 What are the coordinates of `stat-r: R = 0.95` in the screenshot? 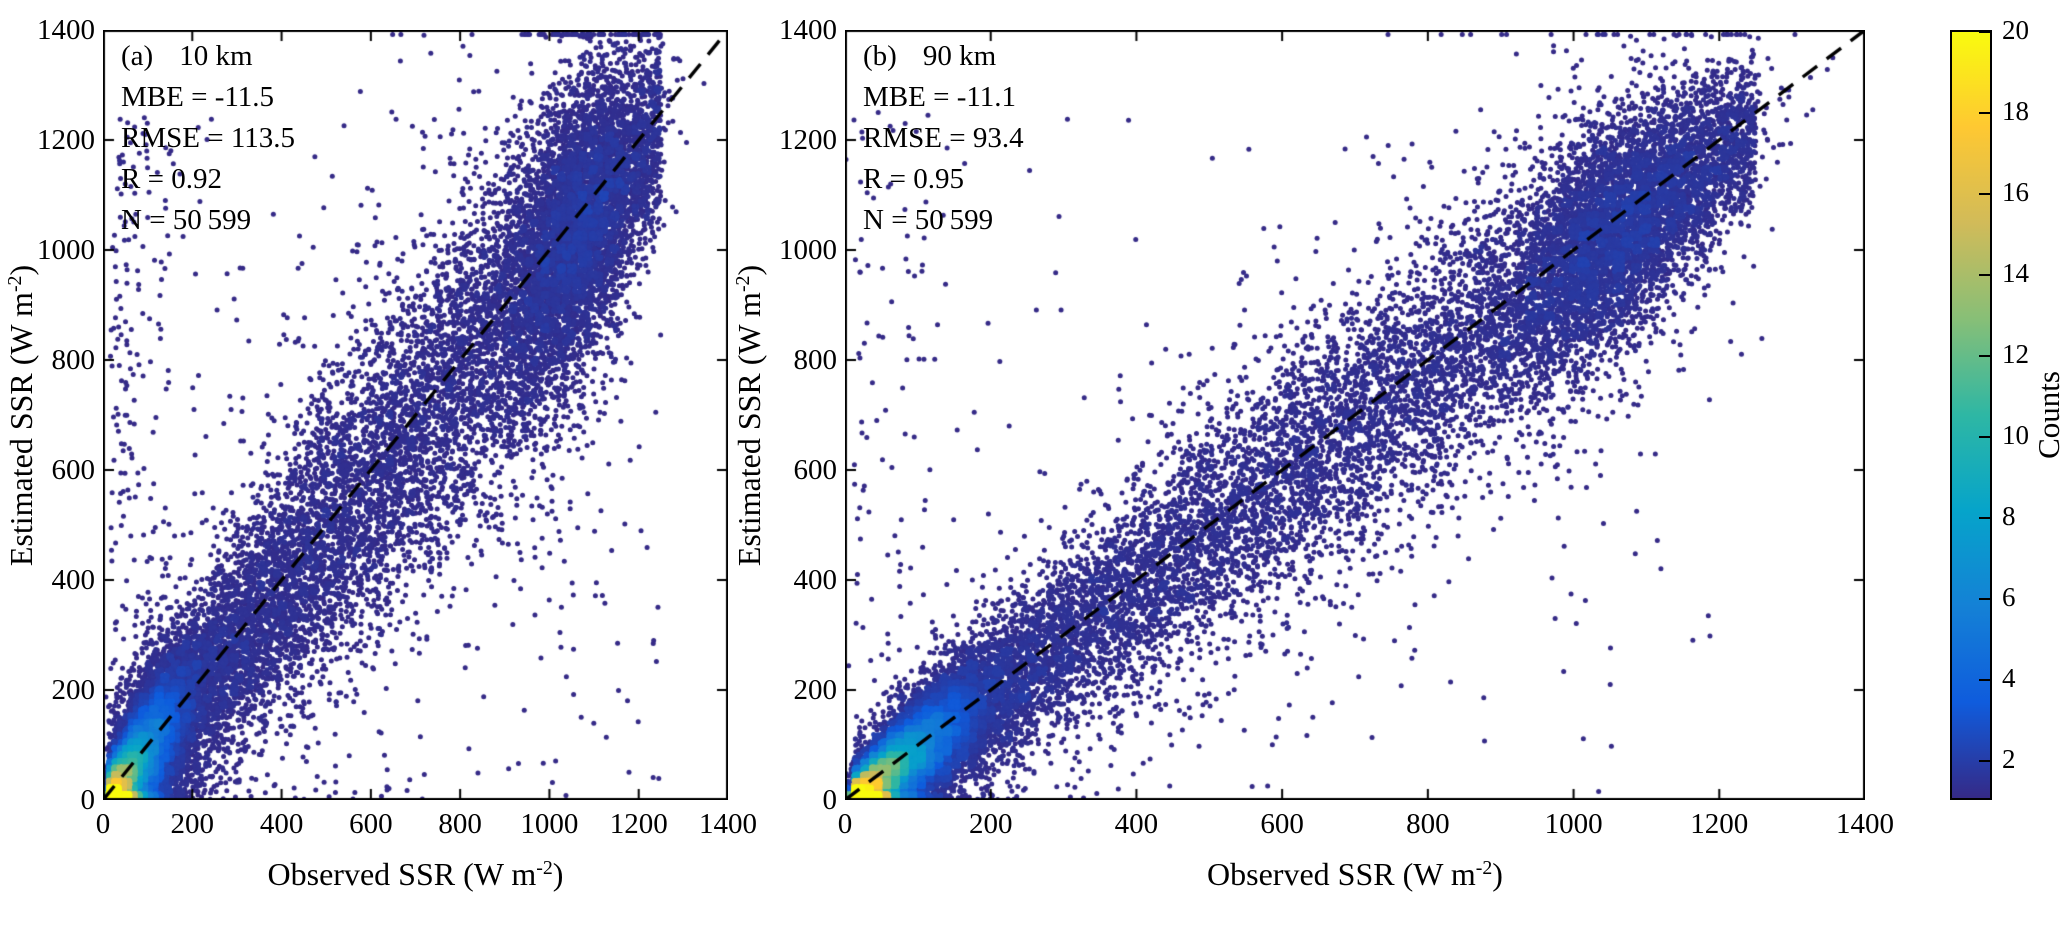 It's located at (913, 179).